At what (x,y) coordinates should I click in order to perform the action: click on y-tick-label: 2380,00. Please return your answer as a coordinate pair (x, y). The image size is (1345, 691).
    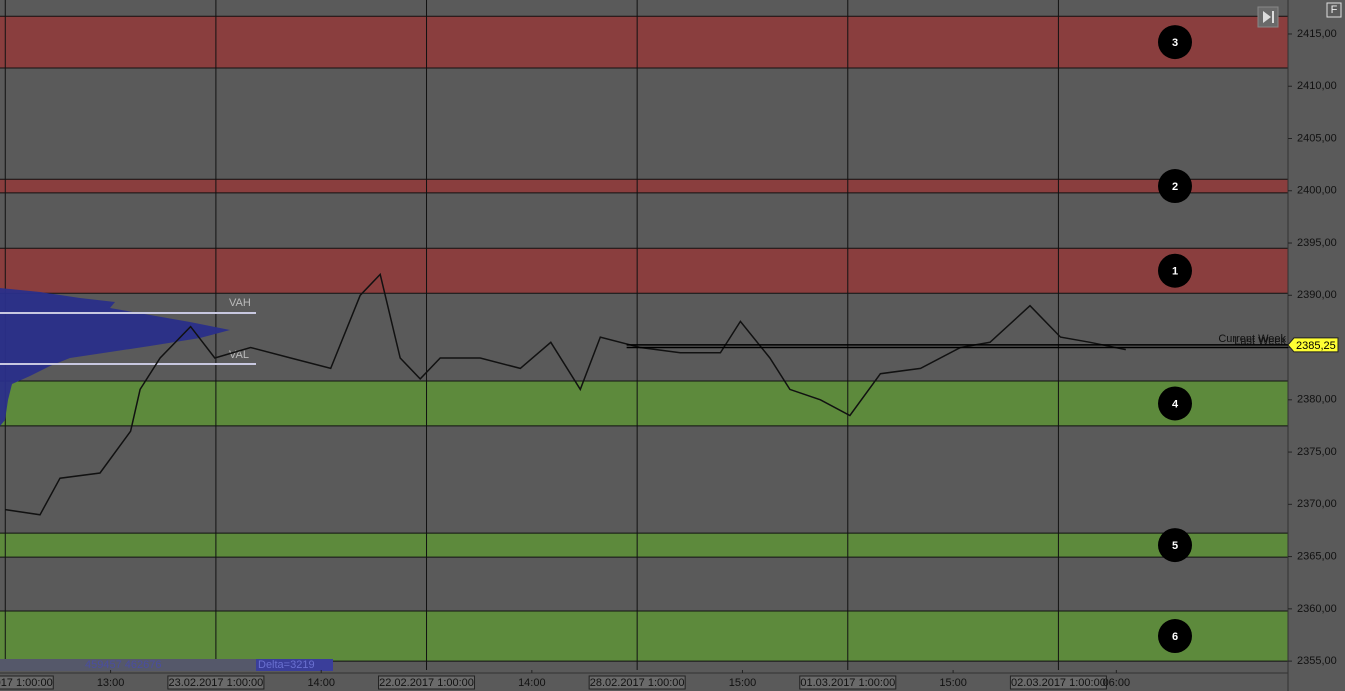
    Looking at the image, I should click on (1317, 400).